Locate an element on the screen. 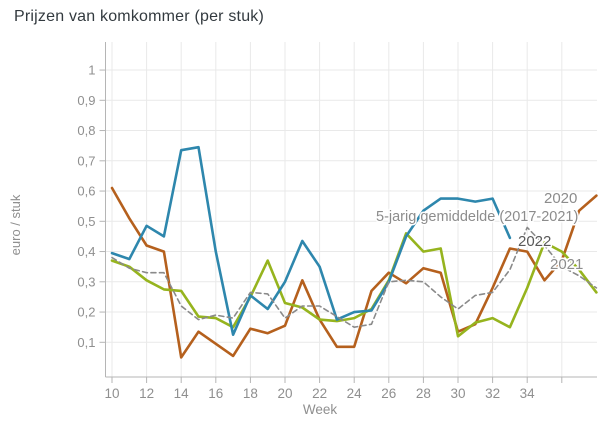 The image size is (600, 441). x-tick-label: 16 is located at coordinates (215, 393).